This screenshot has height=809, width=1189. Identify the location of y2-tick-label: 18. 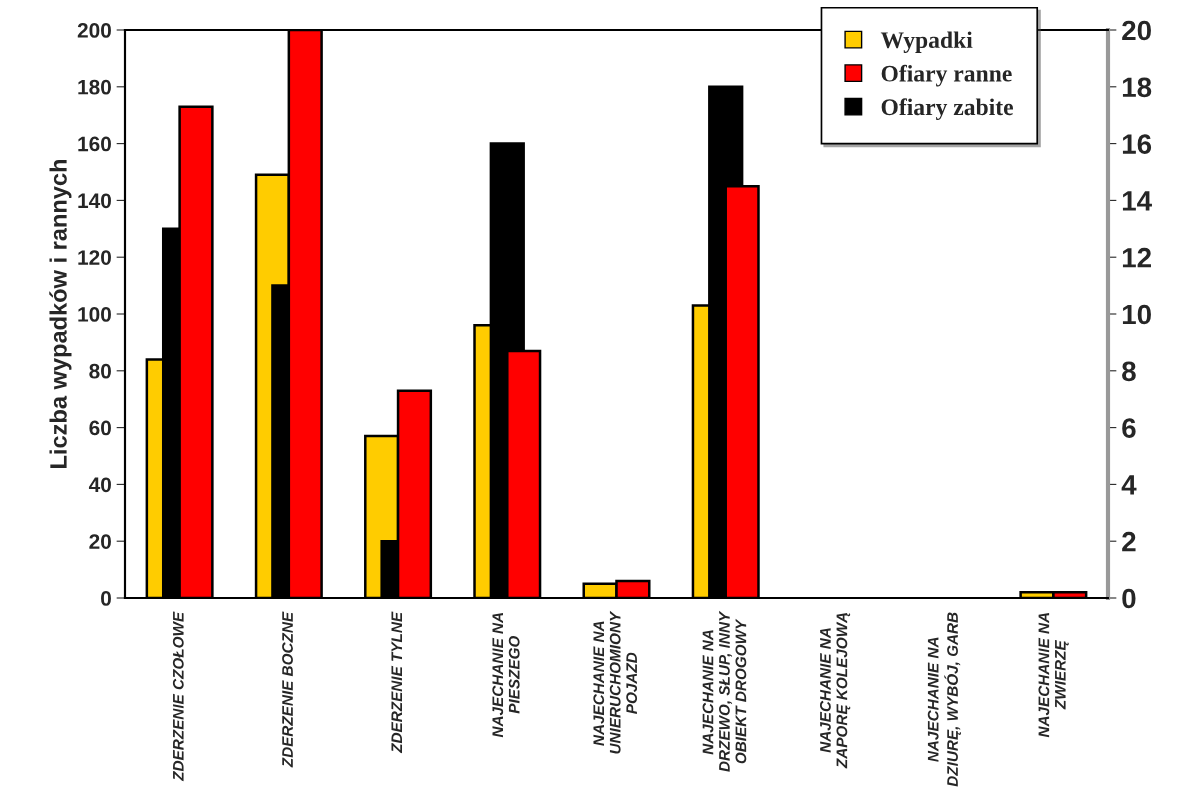
(1137, 87).